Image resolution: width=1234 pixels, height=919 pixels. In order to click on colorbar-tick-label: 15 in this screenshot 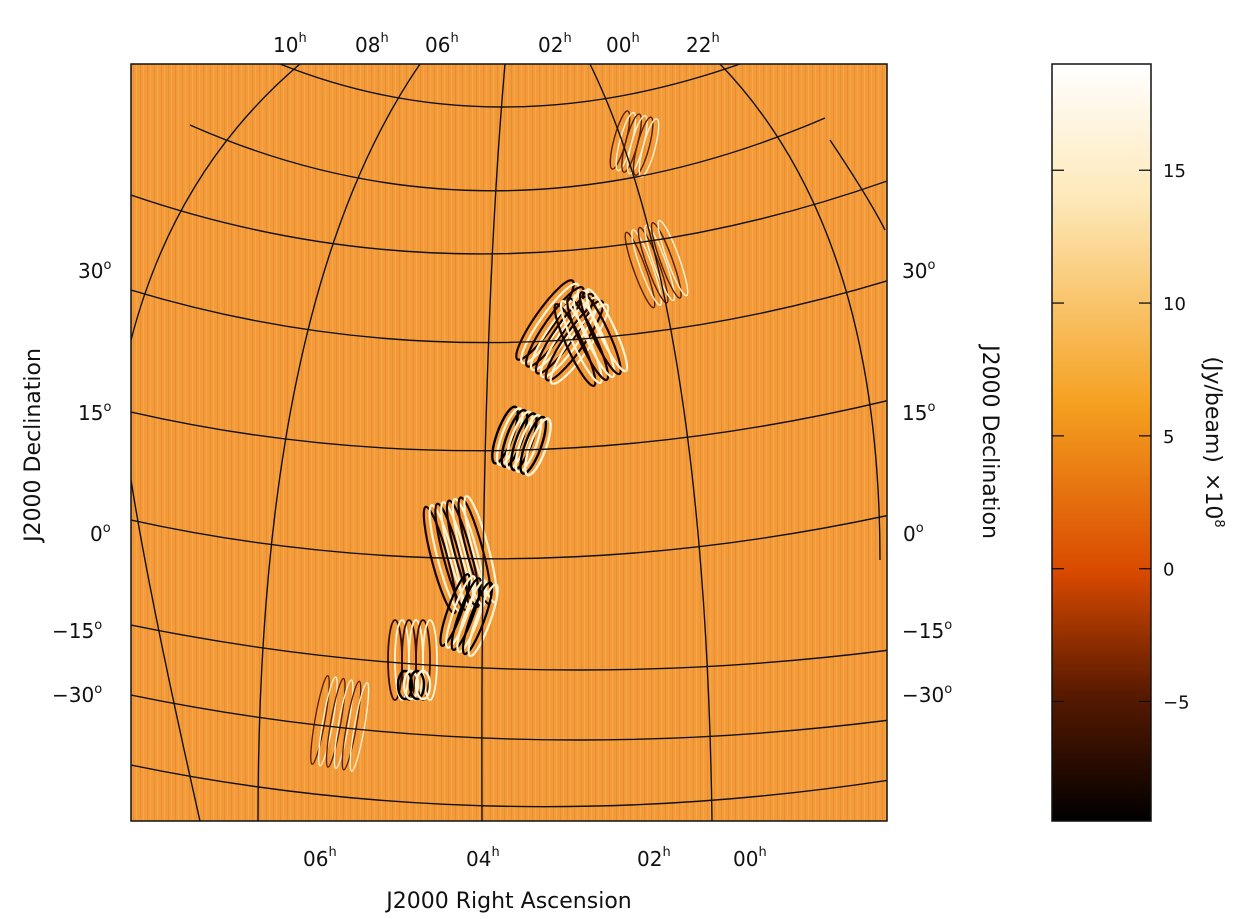, I will do `click(1174, 171)`.